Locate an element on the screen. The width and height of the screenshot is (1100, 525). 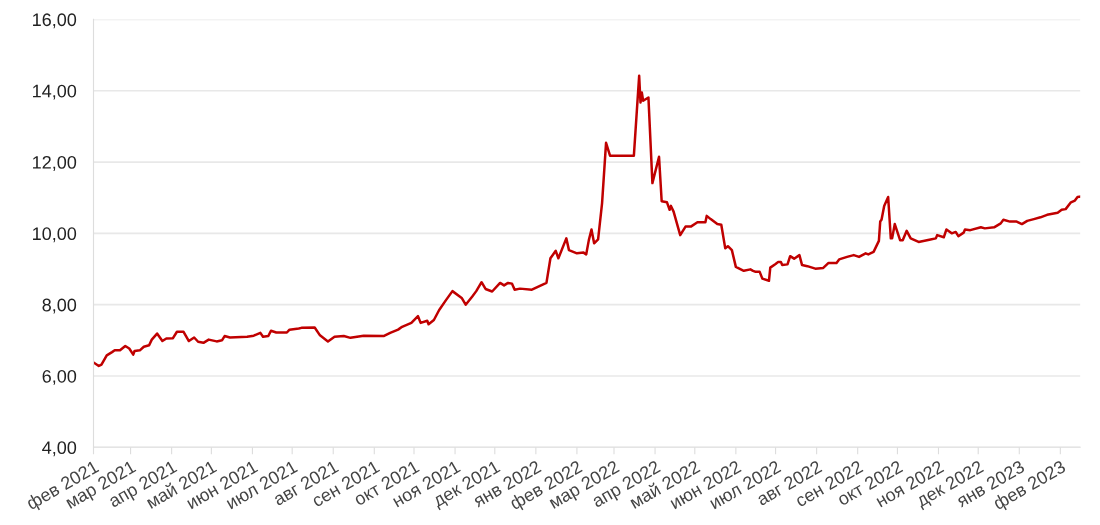
y-tick-label: 16,00 is located at coordinates (55, 21).